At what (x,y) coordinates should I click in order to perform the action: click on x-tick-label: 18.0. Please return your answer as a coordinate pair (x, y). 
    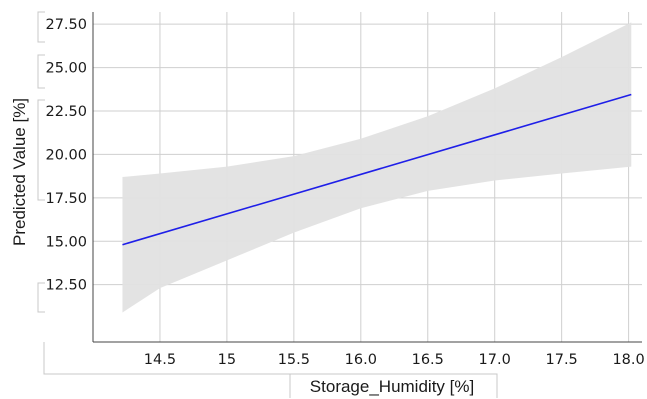
    Looking at the image, I should click on (628, 360).